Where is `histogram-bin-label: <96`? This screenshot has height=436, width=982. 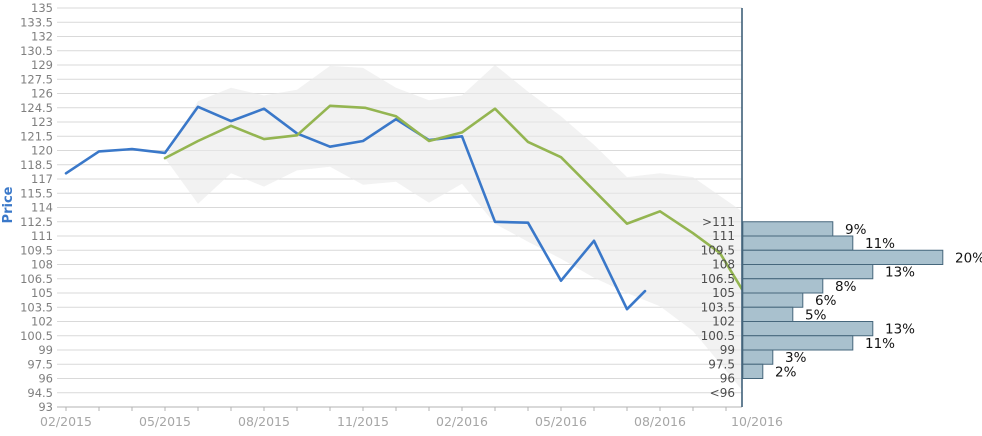
histogram-bin-label: <96 is located at coordinates (722, 393).